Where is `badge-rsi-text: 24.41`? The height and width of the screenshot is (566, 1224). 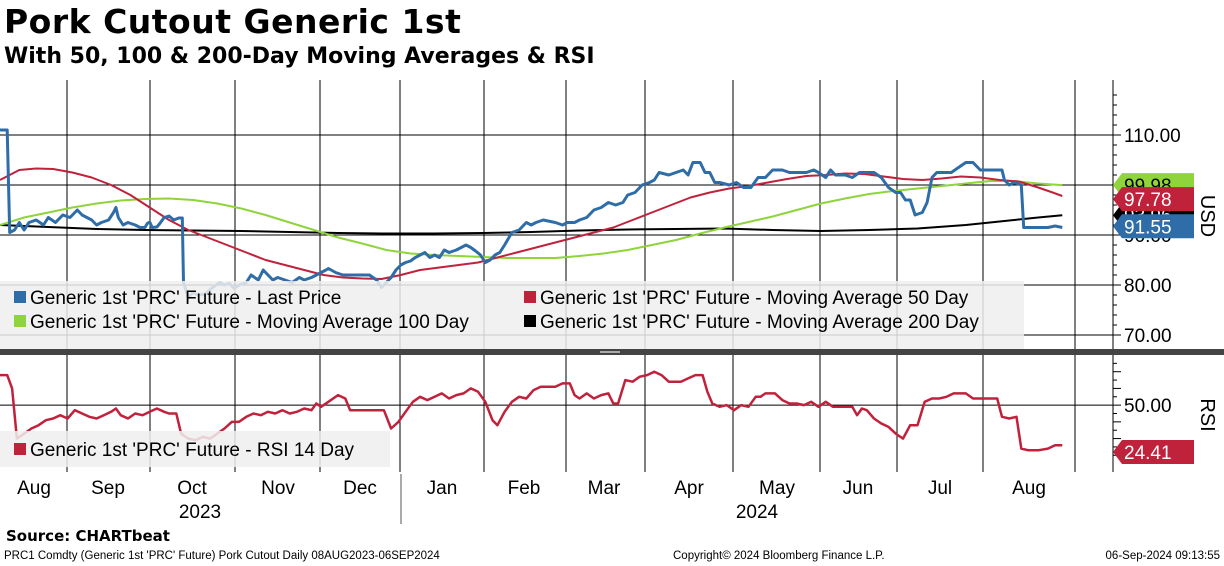 badge-rsi-text: 24.41 is located at coordinates (1148, 453).